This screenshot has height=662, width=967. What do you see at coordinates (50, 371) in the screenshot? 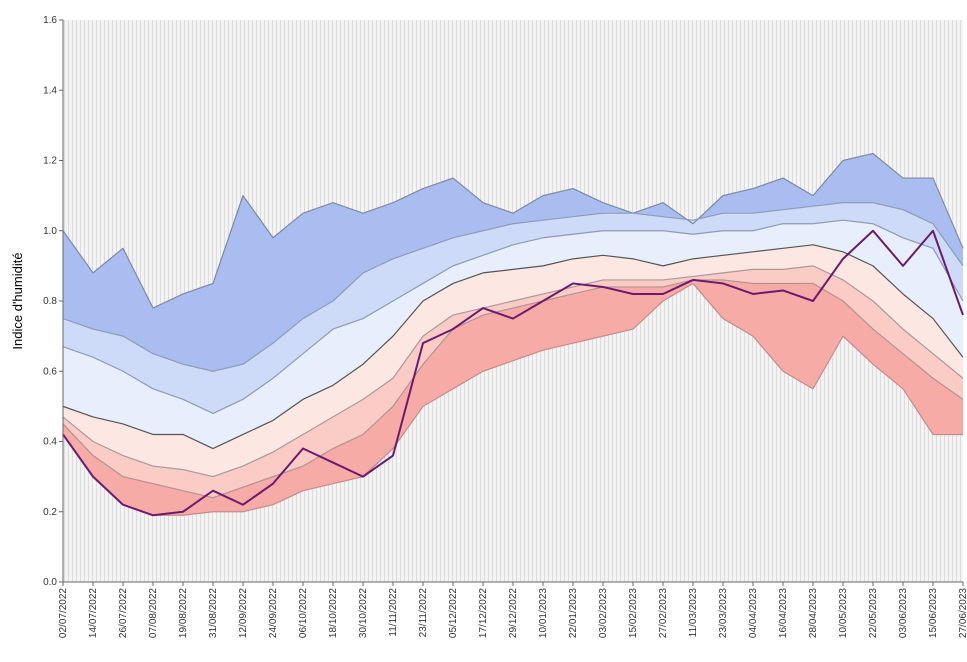
I see `y-tick-label: 0.6` at bounding box center [50, 371].